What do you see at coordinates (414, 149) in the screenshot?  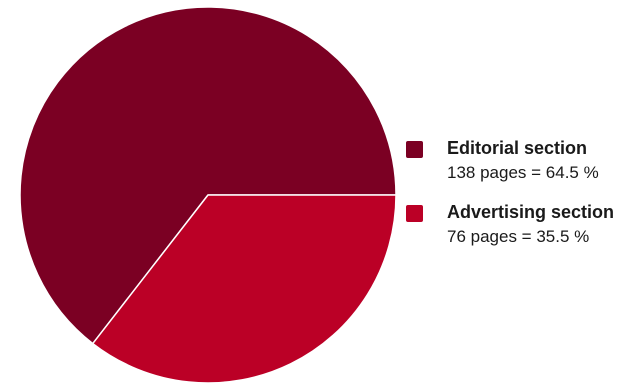 I see `legend-swatch-editorial` at bounding box center [414, 149].